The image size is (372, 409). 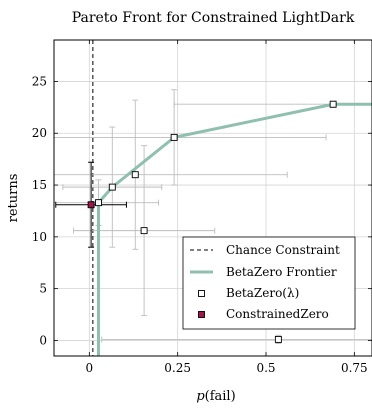 What do you see at coordinates (201, 293) in the screenshot?
I see `legend-betazero-swatch` at bounding box center [201, 293].